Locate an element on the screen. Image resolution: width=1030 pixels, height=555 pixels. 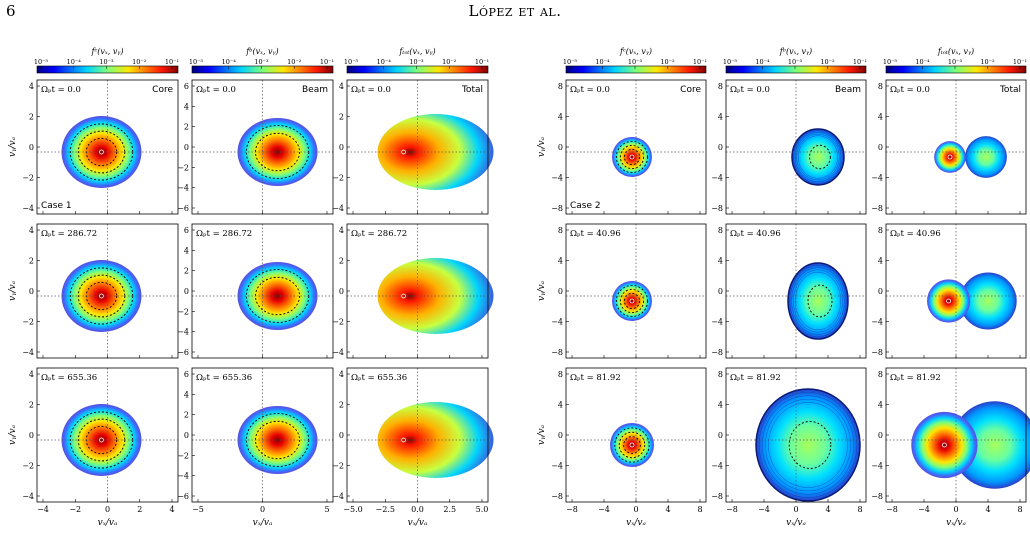
axis-ticks: −8 −4 0 4 8 8 4 0 −4 −8 is located at coordinates (626, 442).